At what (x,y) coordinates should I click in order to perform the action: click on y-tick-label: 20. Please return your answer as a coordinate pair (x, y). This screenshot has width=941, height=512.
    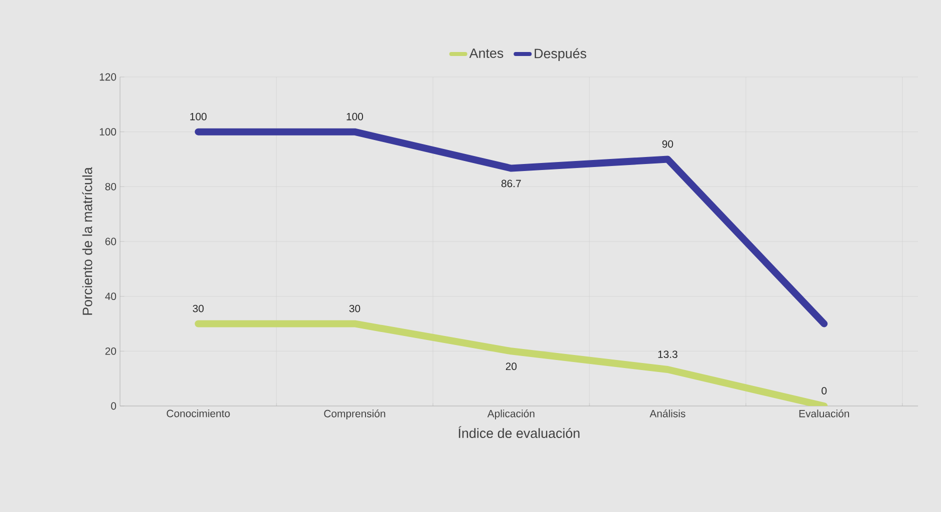
    Looking at the image, I should click on (110, 351).